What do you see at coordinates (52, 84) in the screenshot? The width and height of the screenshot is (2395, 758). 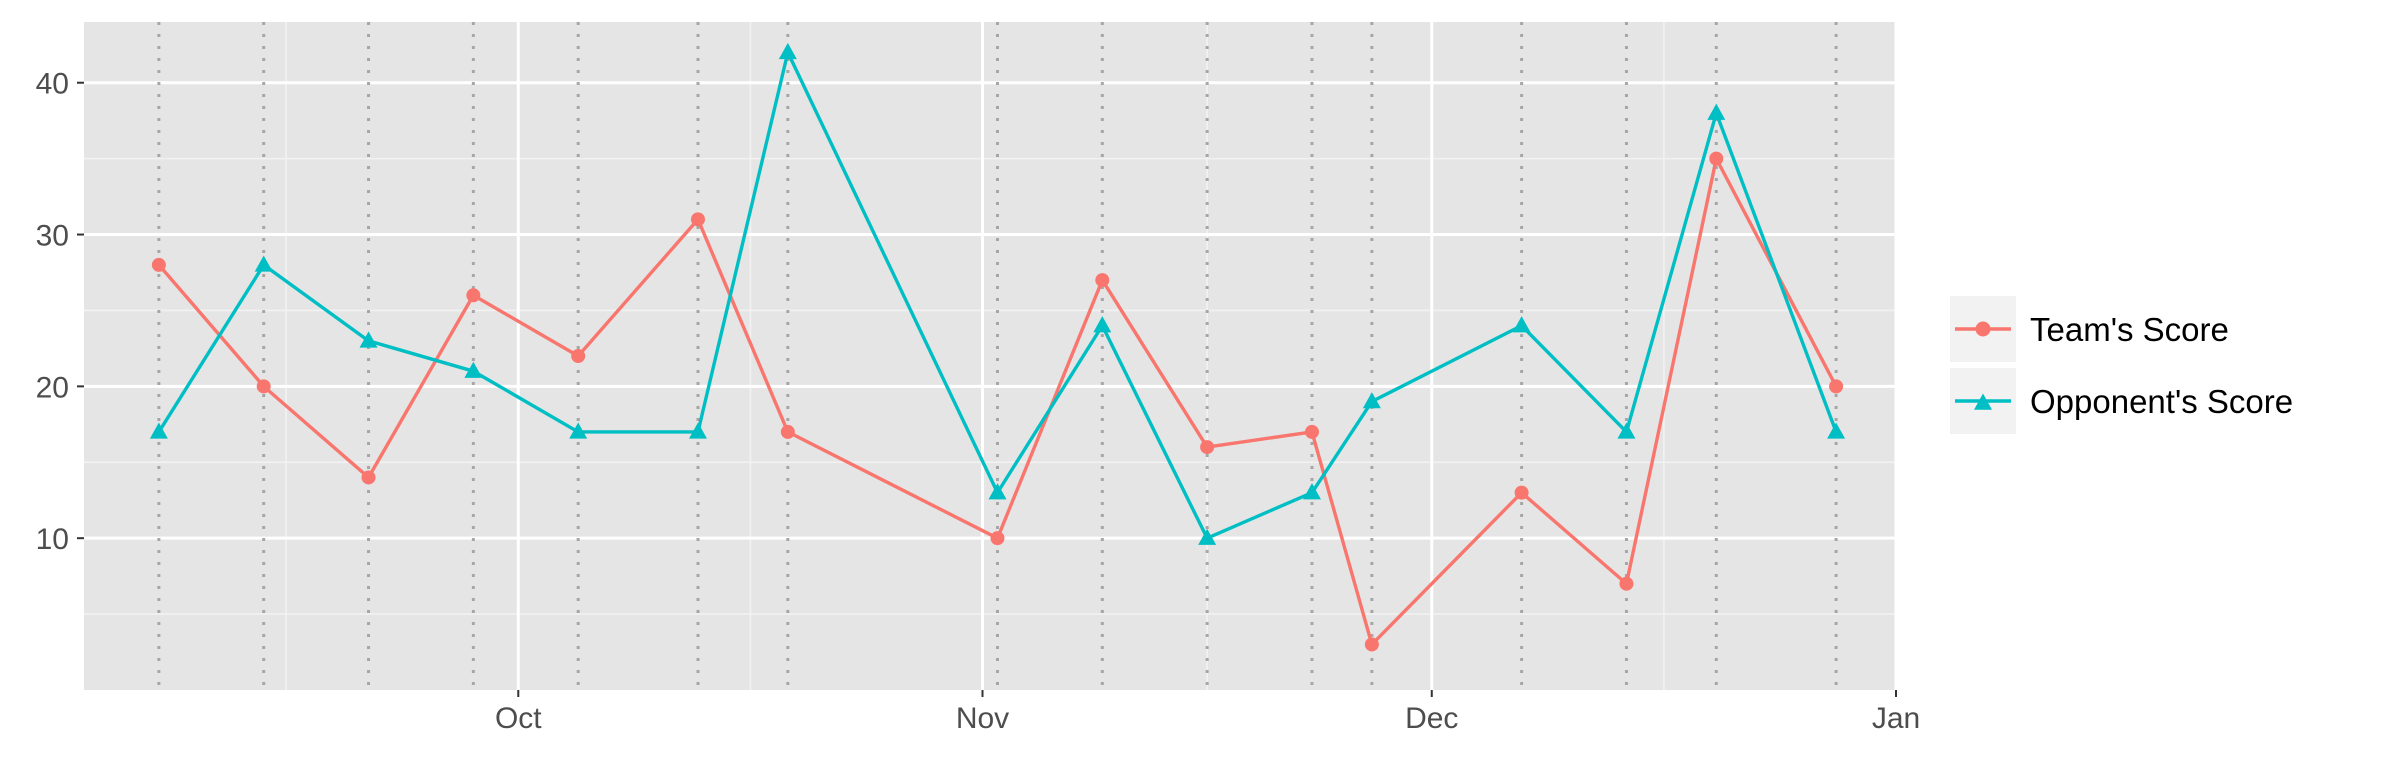 I see `y-tick-label: 40` at bounding box center [52, 84].